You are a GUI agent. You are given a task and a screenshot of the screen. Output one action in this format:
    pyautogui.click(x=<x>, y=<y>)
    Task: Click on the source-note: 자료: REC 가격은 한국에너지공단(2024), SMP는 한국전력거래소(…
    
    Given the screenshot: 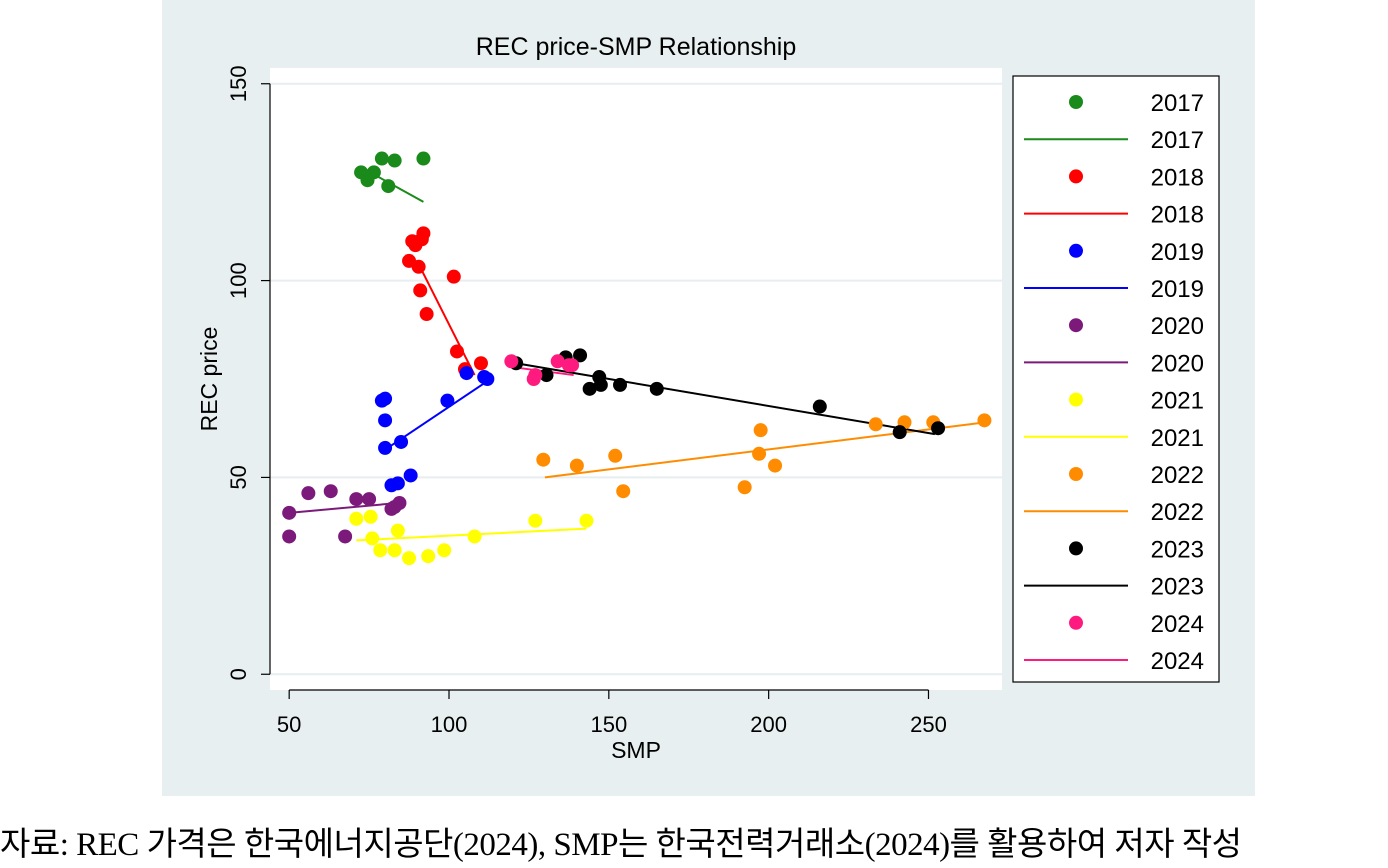 What is the action you would take?
    pyautogui.click(x=621, y=845)
    